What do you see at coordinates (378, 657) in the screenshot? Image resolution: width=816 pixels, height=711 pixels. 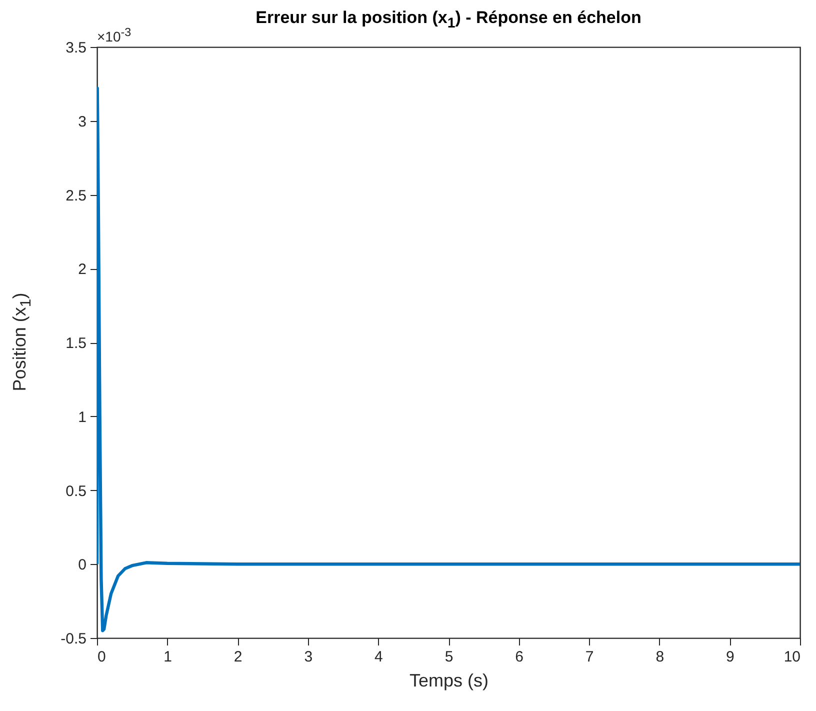 I see `x-tick-label: 4` at bounding box center [378, 657].